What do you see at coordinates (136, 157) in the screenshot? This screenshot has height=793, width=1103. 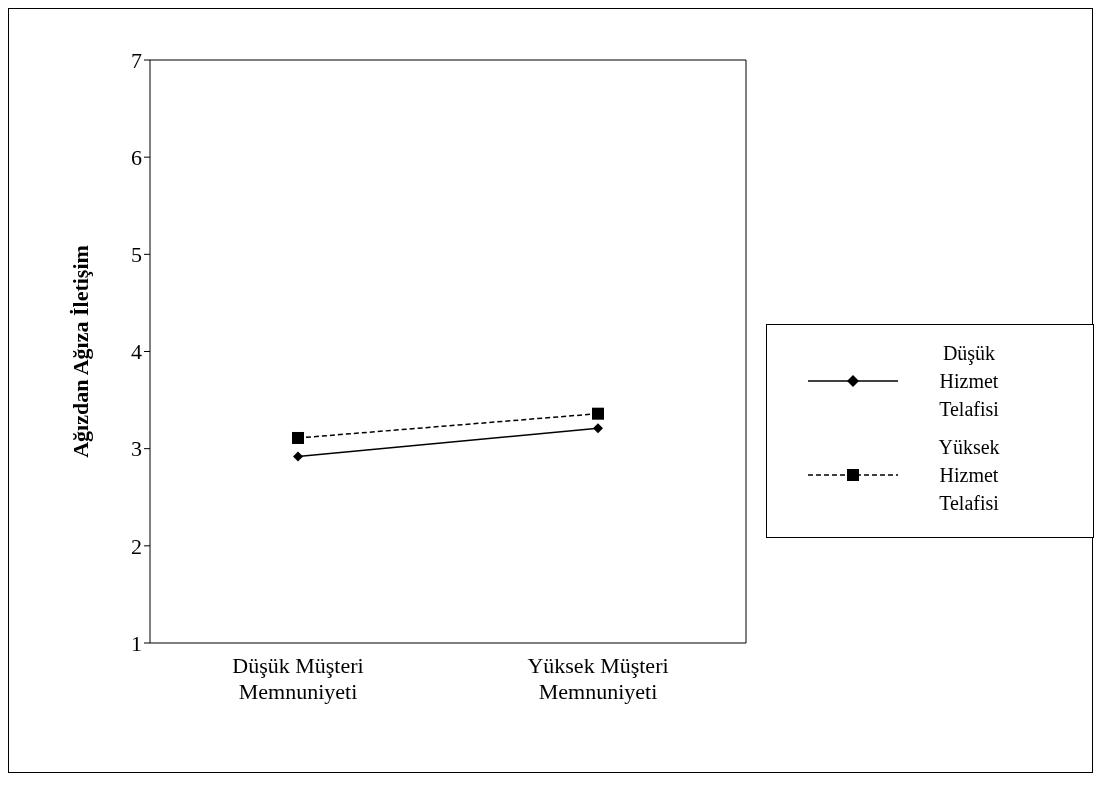 I see `y-tick-label: 6` at bounding box center [136, 157].